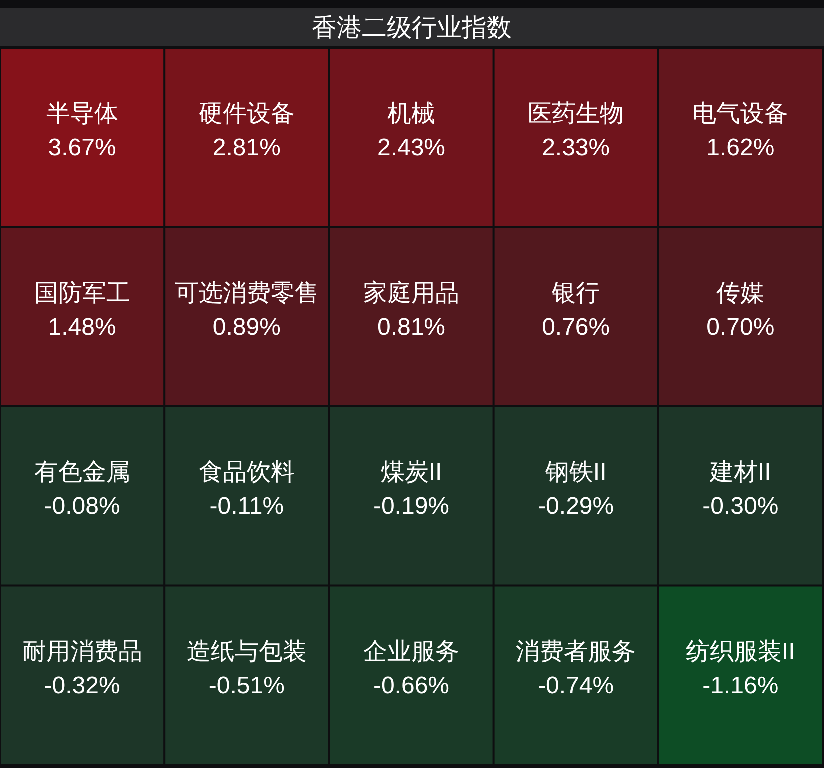  I want to click on tile: 硬件设备 2.81%, so click(247, 137).